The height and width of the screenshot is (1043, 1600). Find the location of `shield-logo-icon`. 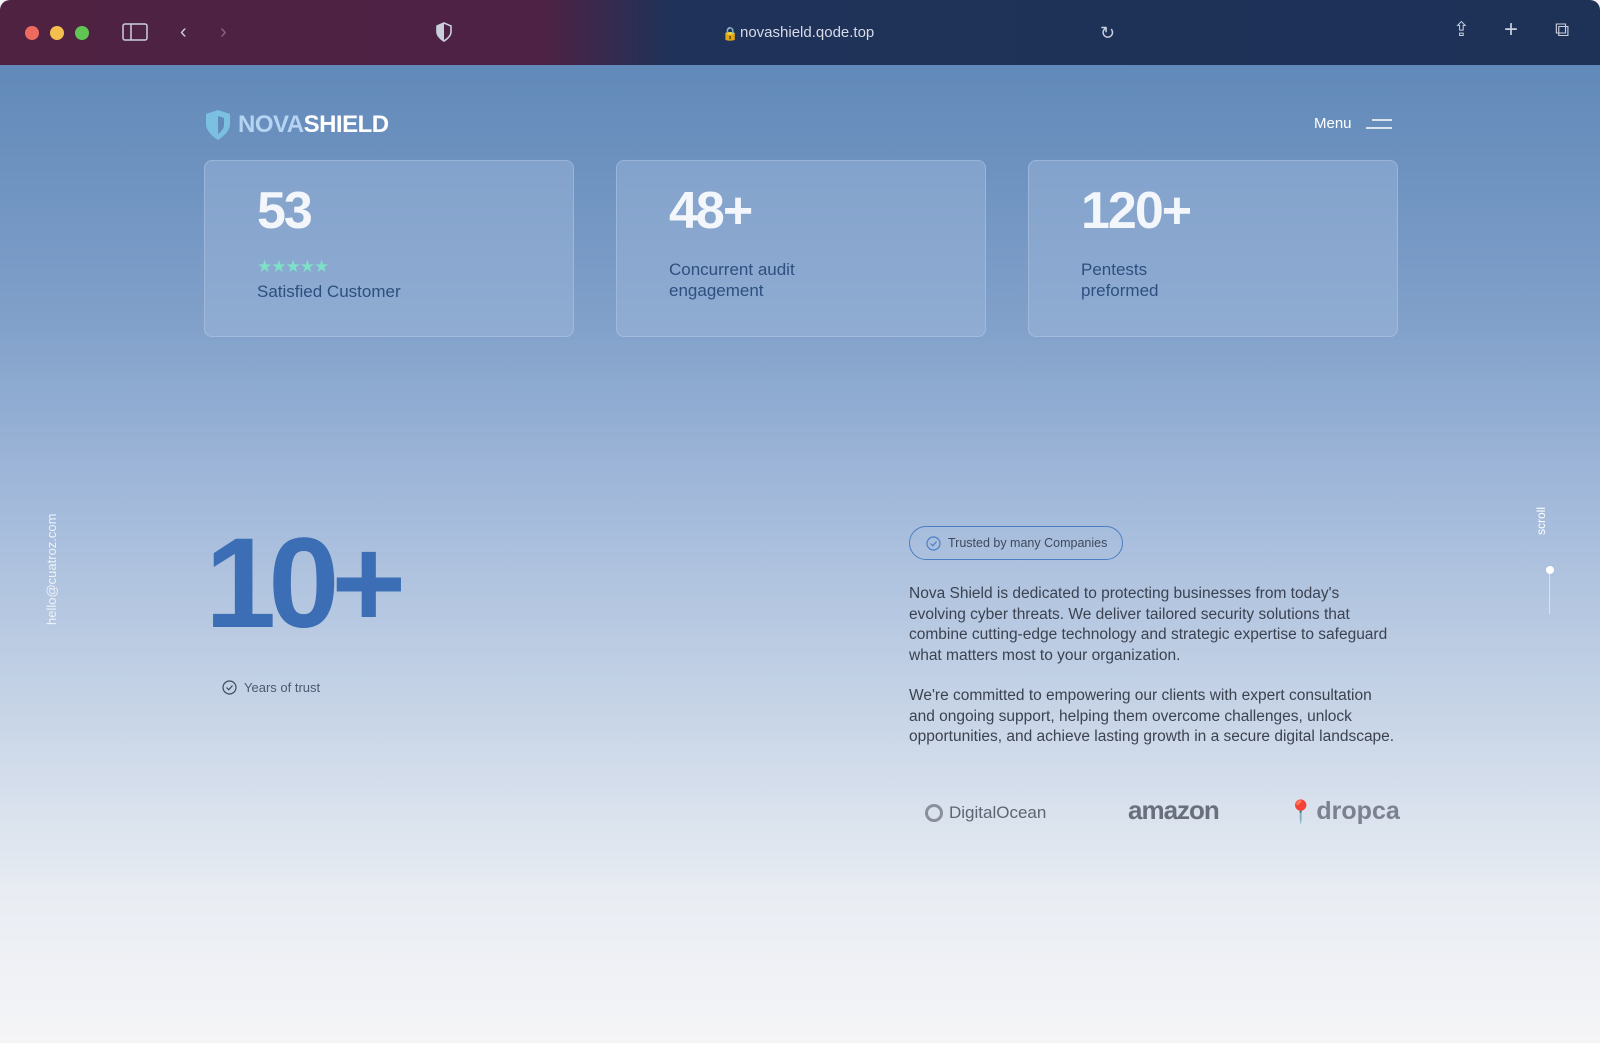

shield-logo-icon is located at coordinates (218, 125).